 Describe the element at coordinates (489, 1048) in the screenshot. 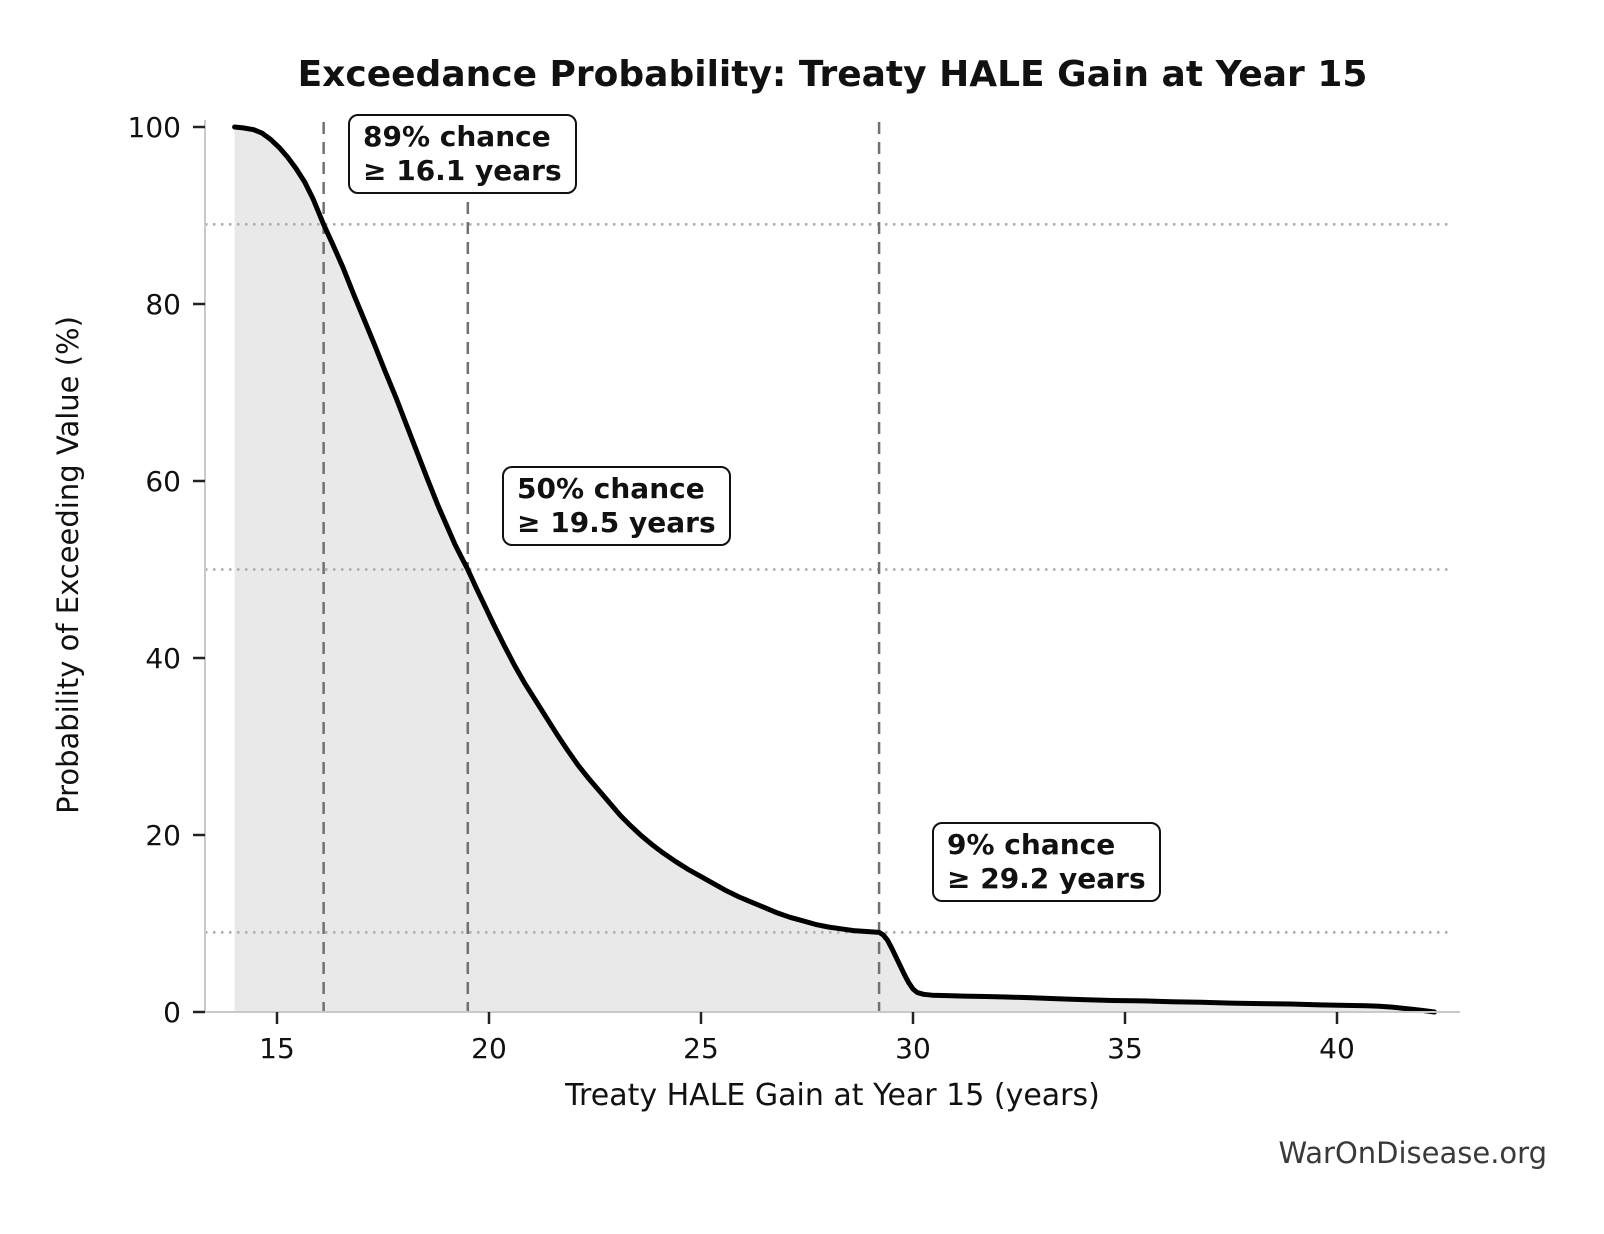

I see `x-tick-label-20: 20` at that location.